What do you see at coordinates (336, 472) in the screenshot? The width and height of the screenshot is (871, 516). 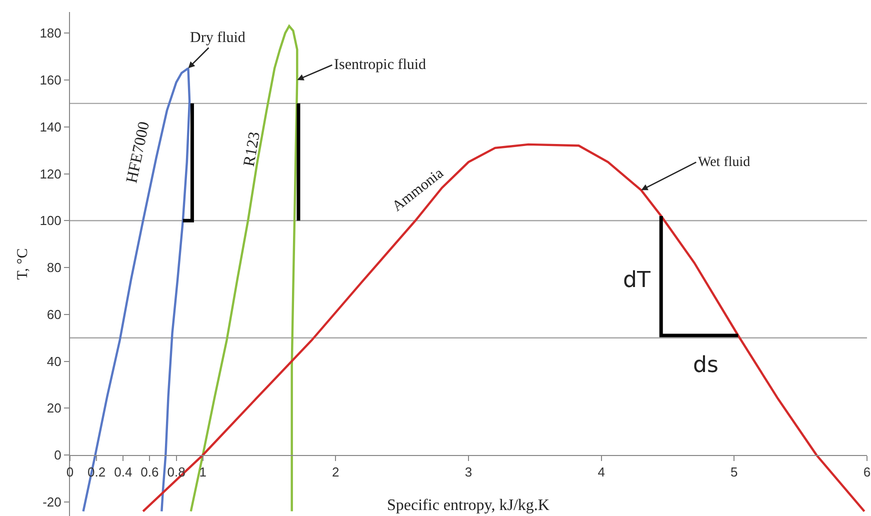 I see `x-tick-label: 2` at bounding box center [336, 472].